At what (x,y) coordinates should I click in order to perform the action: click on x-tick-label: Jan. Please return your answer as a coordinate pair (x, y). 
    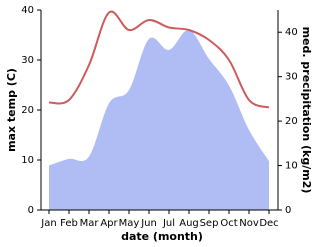
    Looking at the image, I should click on (48, 223).